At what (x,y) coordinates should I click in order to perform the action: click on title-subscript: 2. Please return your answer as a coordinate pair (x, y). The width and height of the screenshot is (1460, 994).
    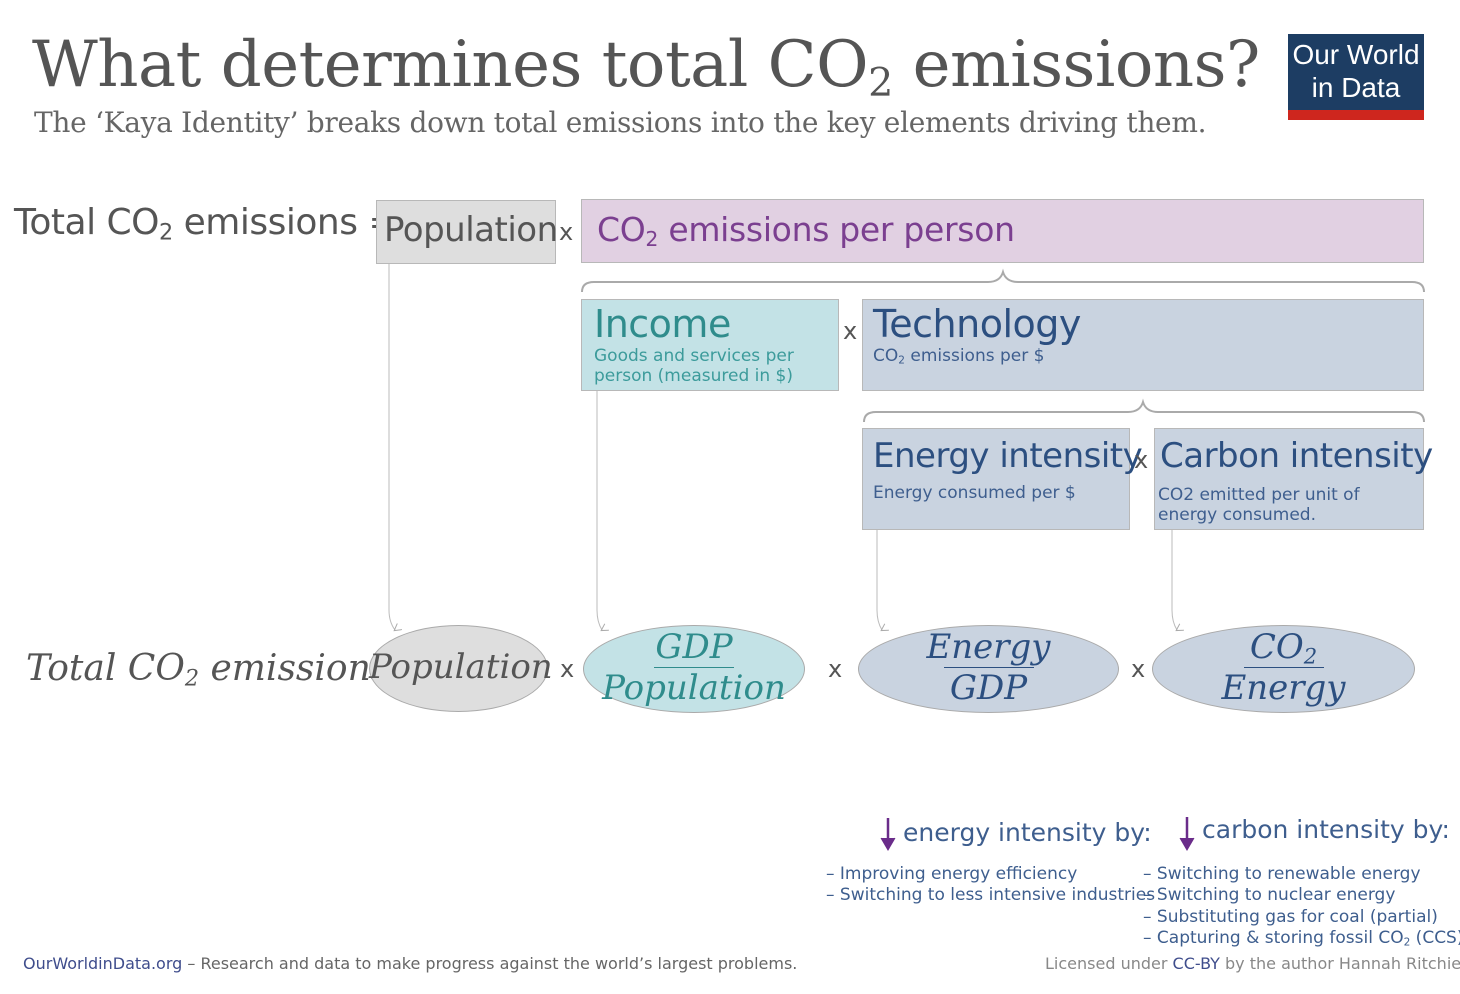
    Looking at the image, I should click on (880, 82).